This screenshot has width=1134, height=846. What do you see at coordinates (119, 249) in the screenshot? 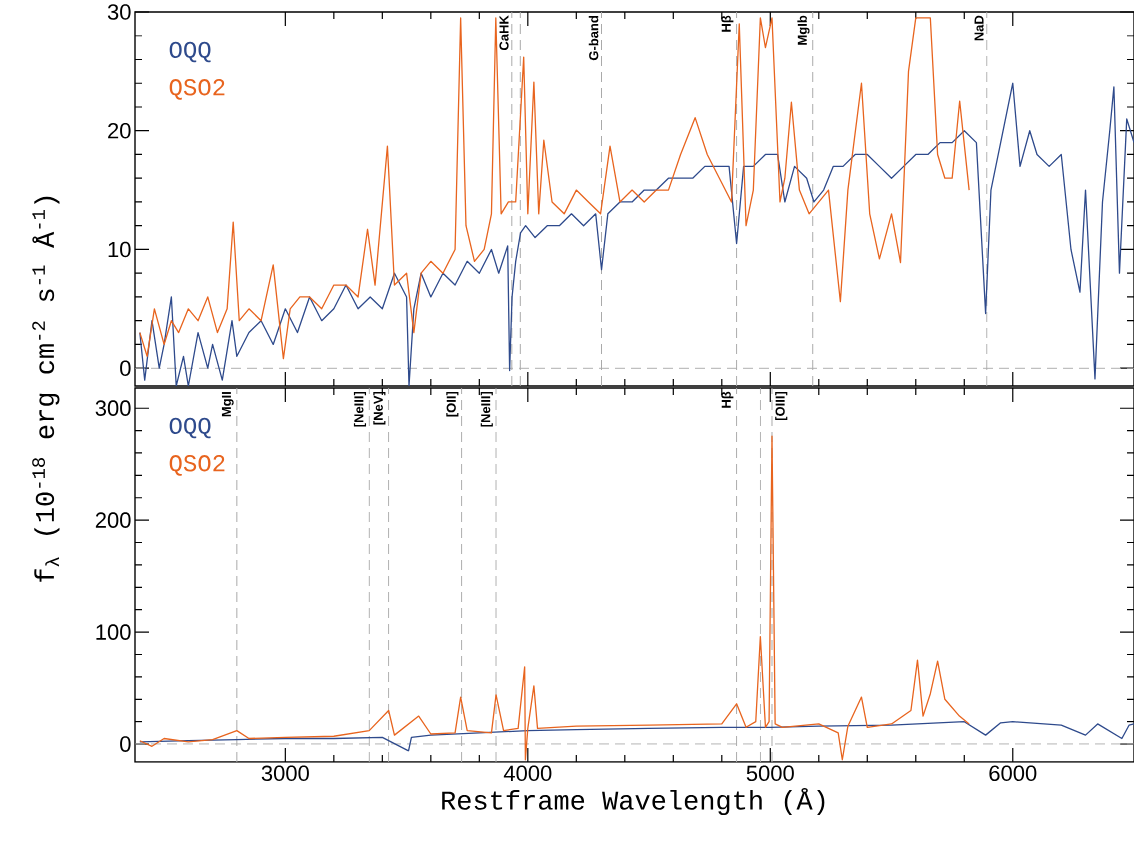
I see `y-tick-label: 10` at bounding box center [119, 249].